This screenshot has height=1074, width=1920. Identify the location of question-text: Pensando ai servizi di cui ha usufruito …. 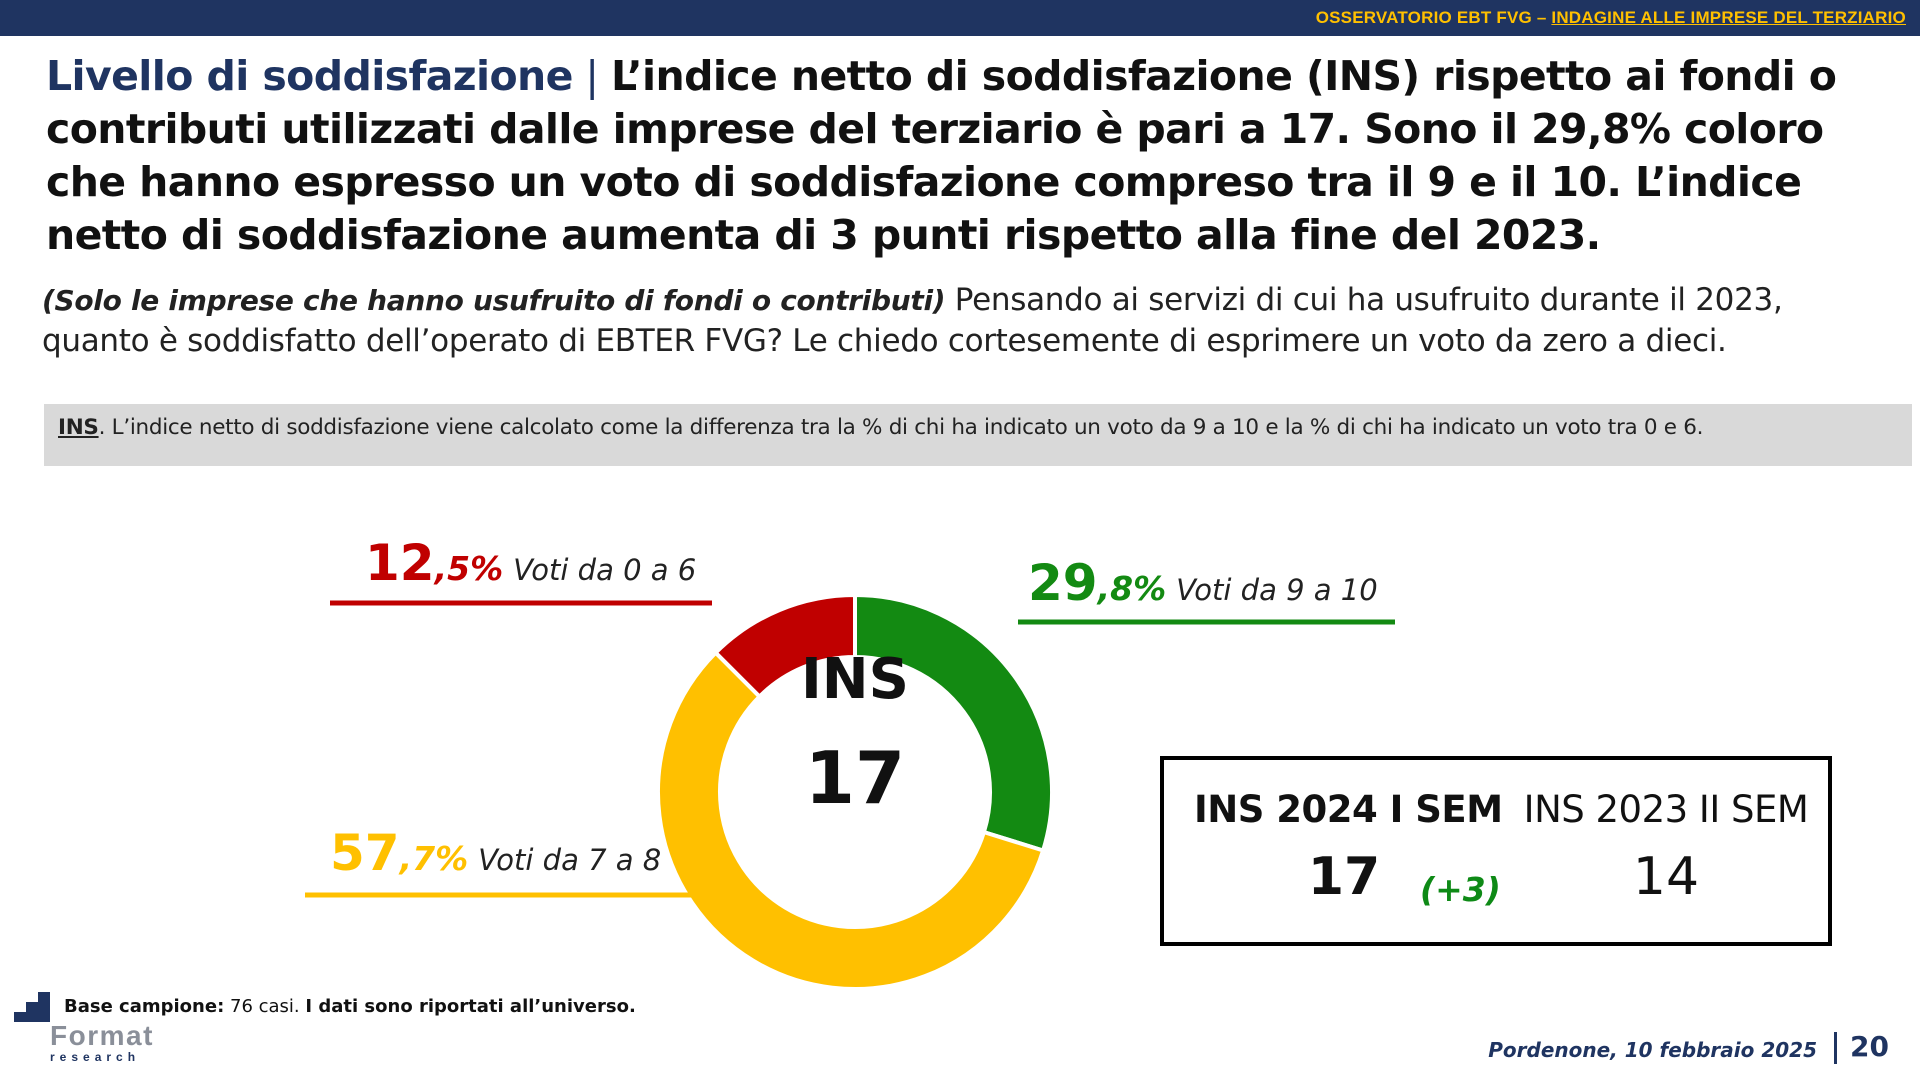
(912, 320).